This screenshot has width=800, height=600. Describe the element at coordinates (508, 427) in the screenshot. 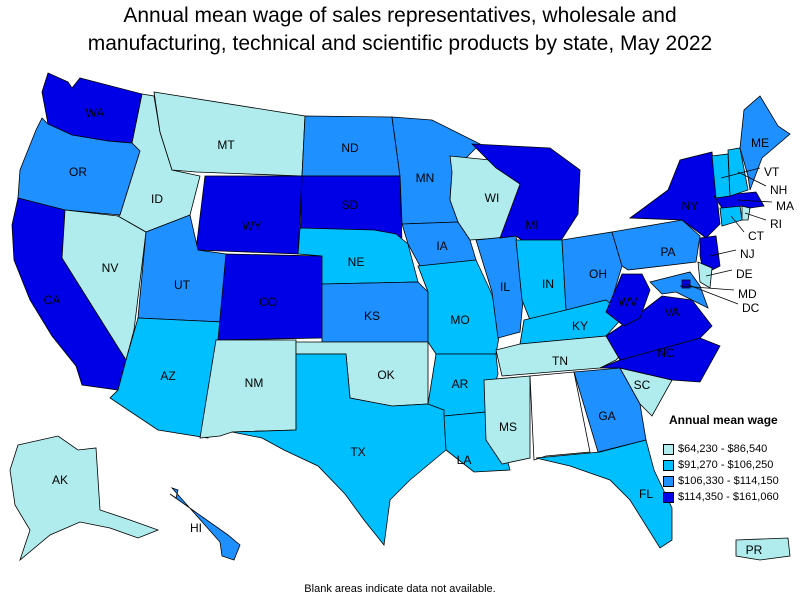

I see `state-label-ms: MS` at that location.